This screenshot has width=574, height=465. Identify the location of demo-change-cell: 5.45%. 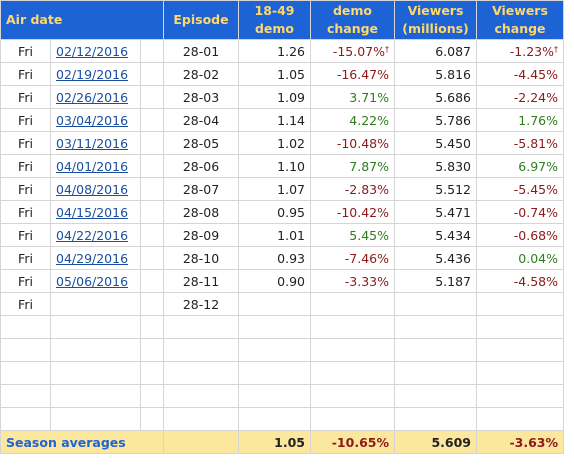
(352, 235).